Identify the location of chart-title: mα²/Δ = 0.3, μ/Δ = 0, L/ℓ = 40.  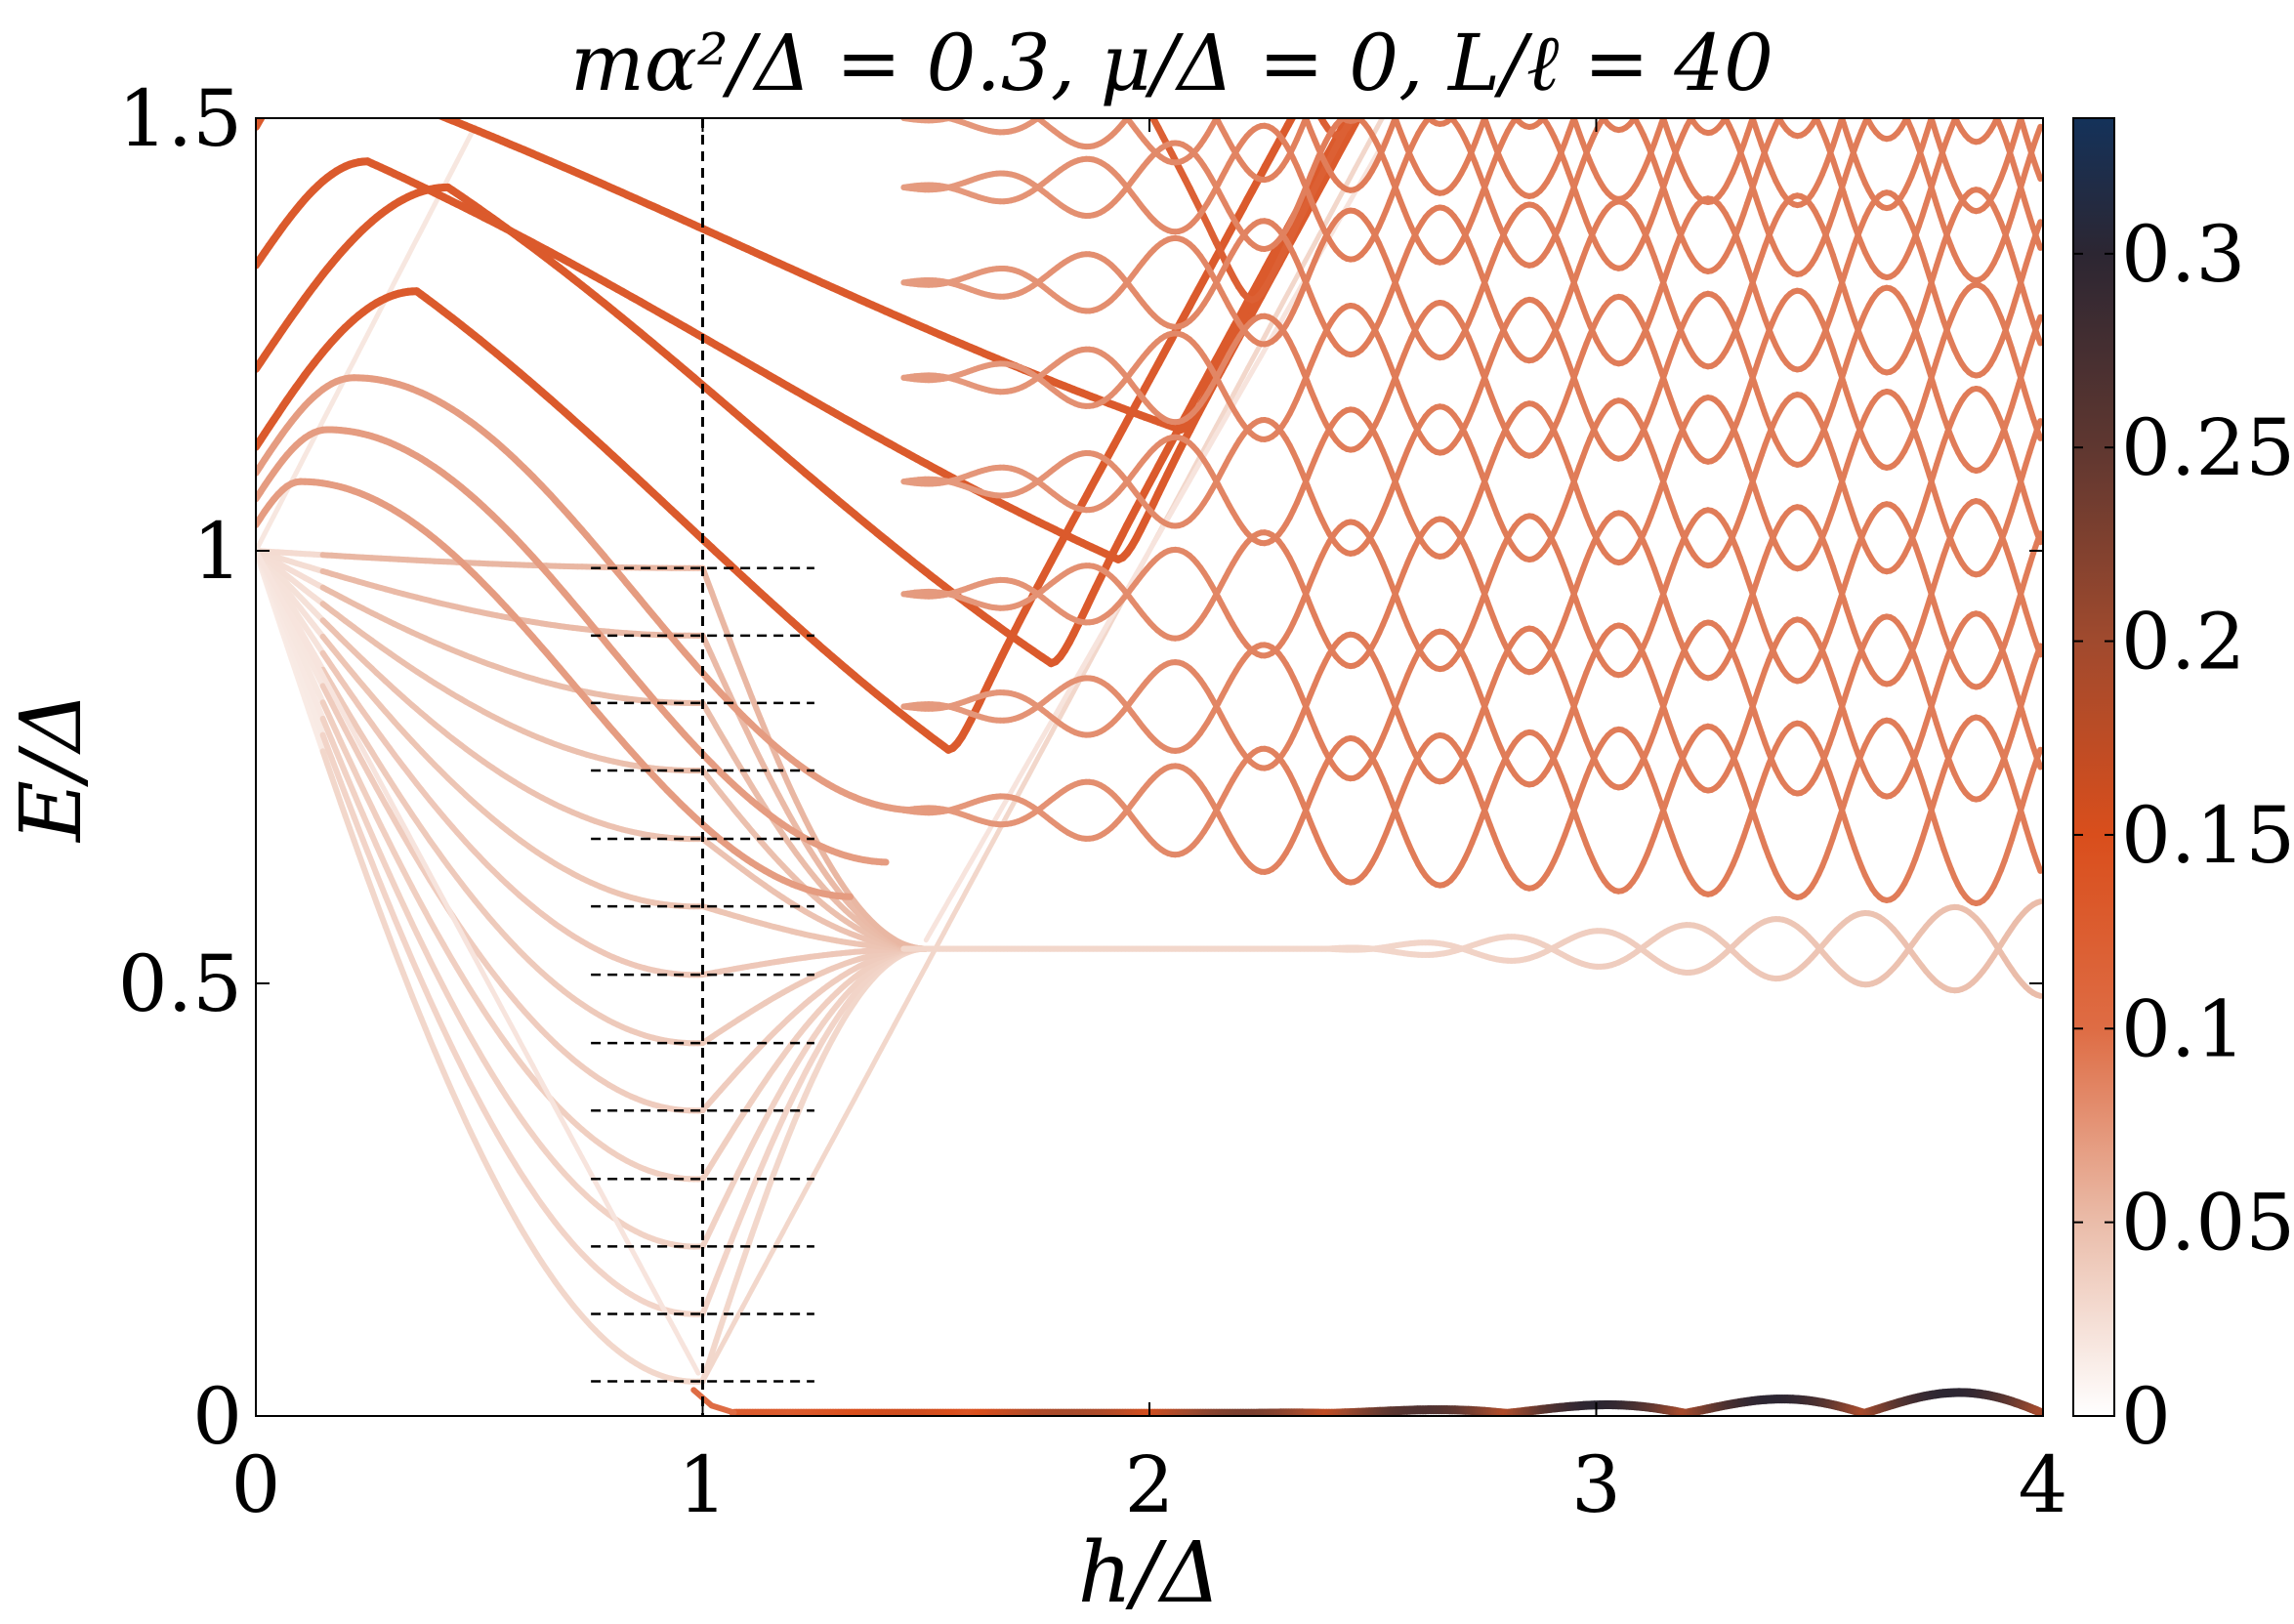
(1171, 63).